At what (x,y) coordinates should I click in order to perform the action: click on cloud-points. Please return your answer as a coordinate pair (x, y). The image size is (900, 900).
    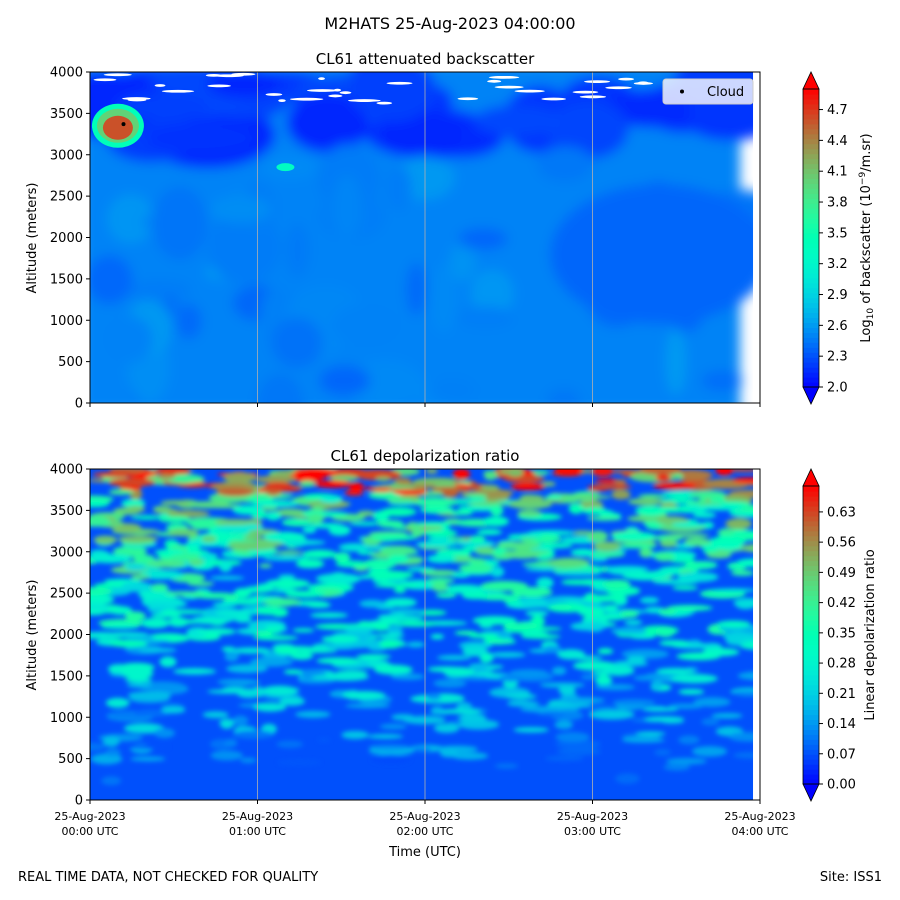
    Looking at the image, I should click on (123, 124).